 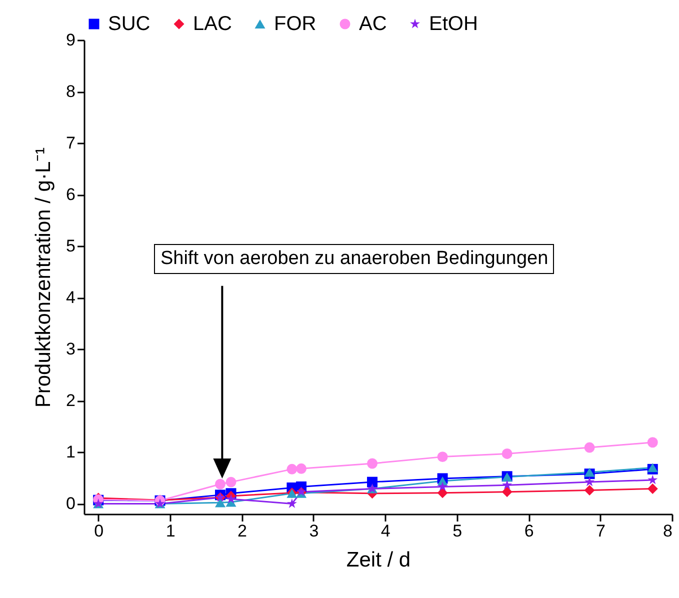 What do you see at coordinates (71, 246) in the screenshot?
I see `y-tick-label: 5` at bounding box center [71, 246].